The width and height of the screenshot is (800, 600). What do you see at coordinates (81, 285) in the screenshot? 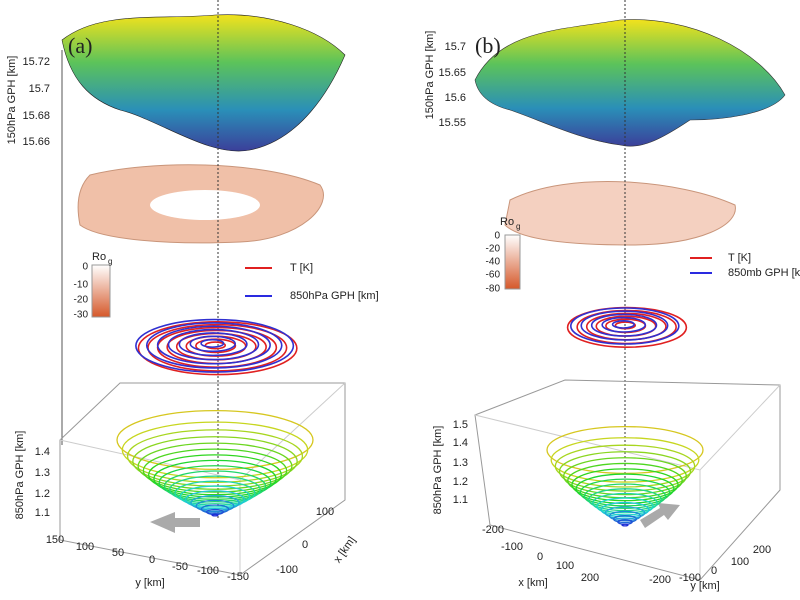
I see `tick-label: -10` at bounding box center [81, 285].